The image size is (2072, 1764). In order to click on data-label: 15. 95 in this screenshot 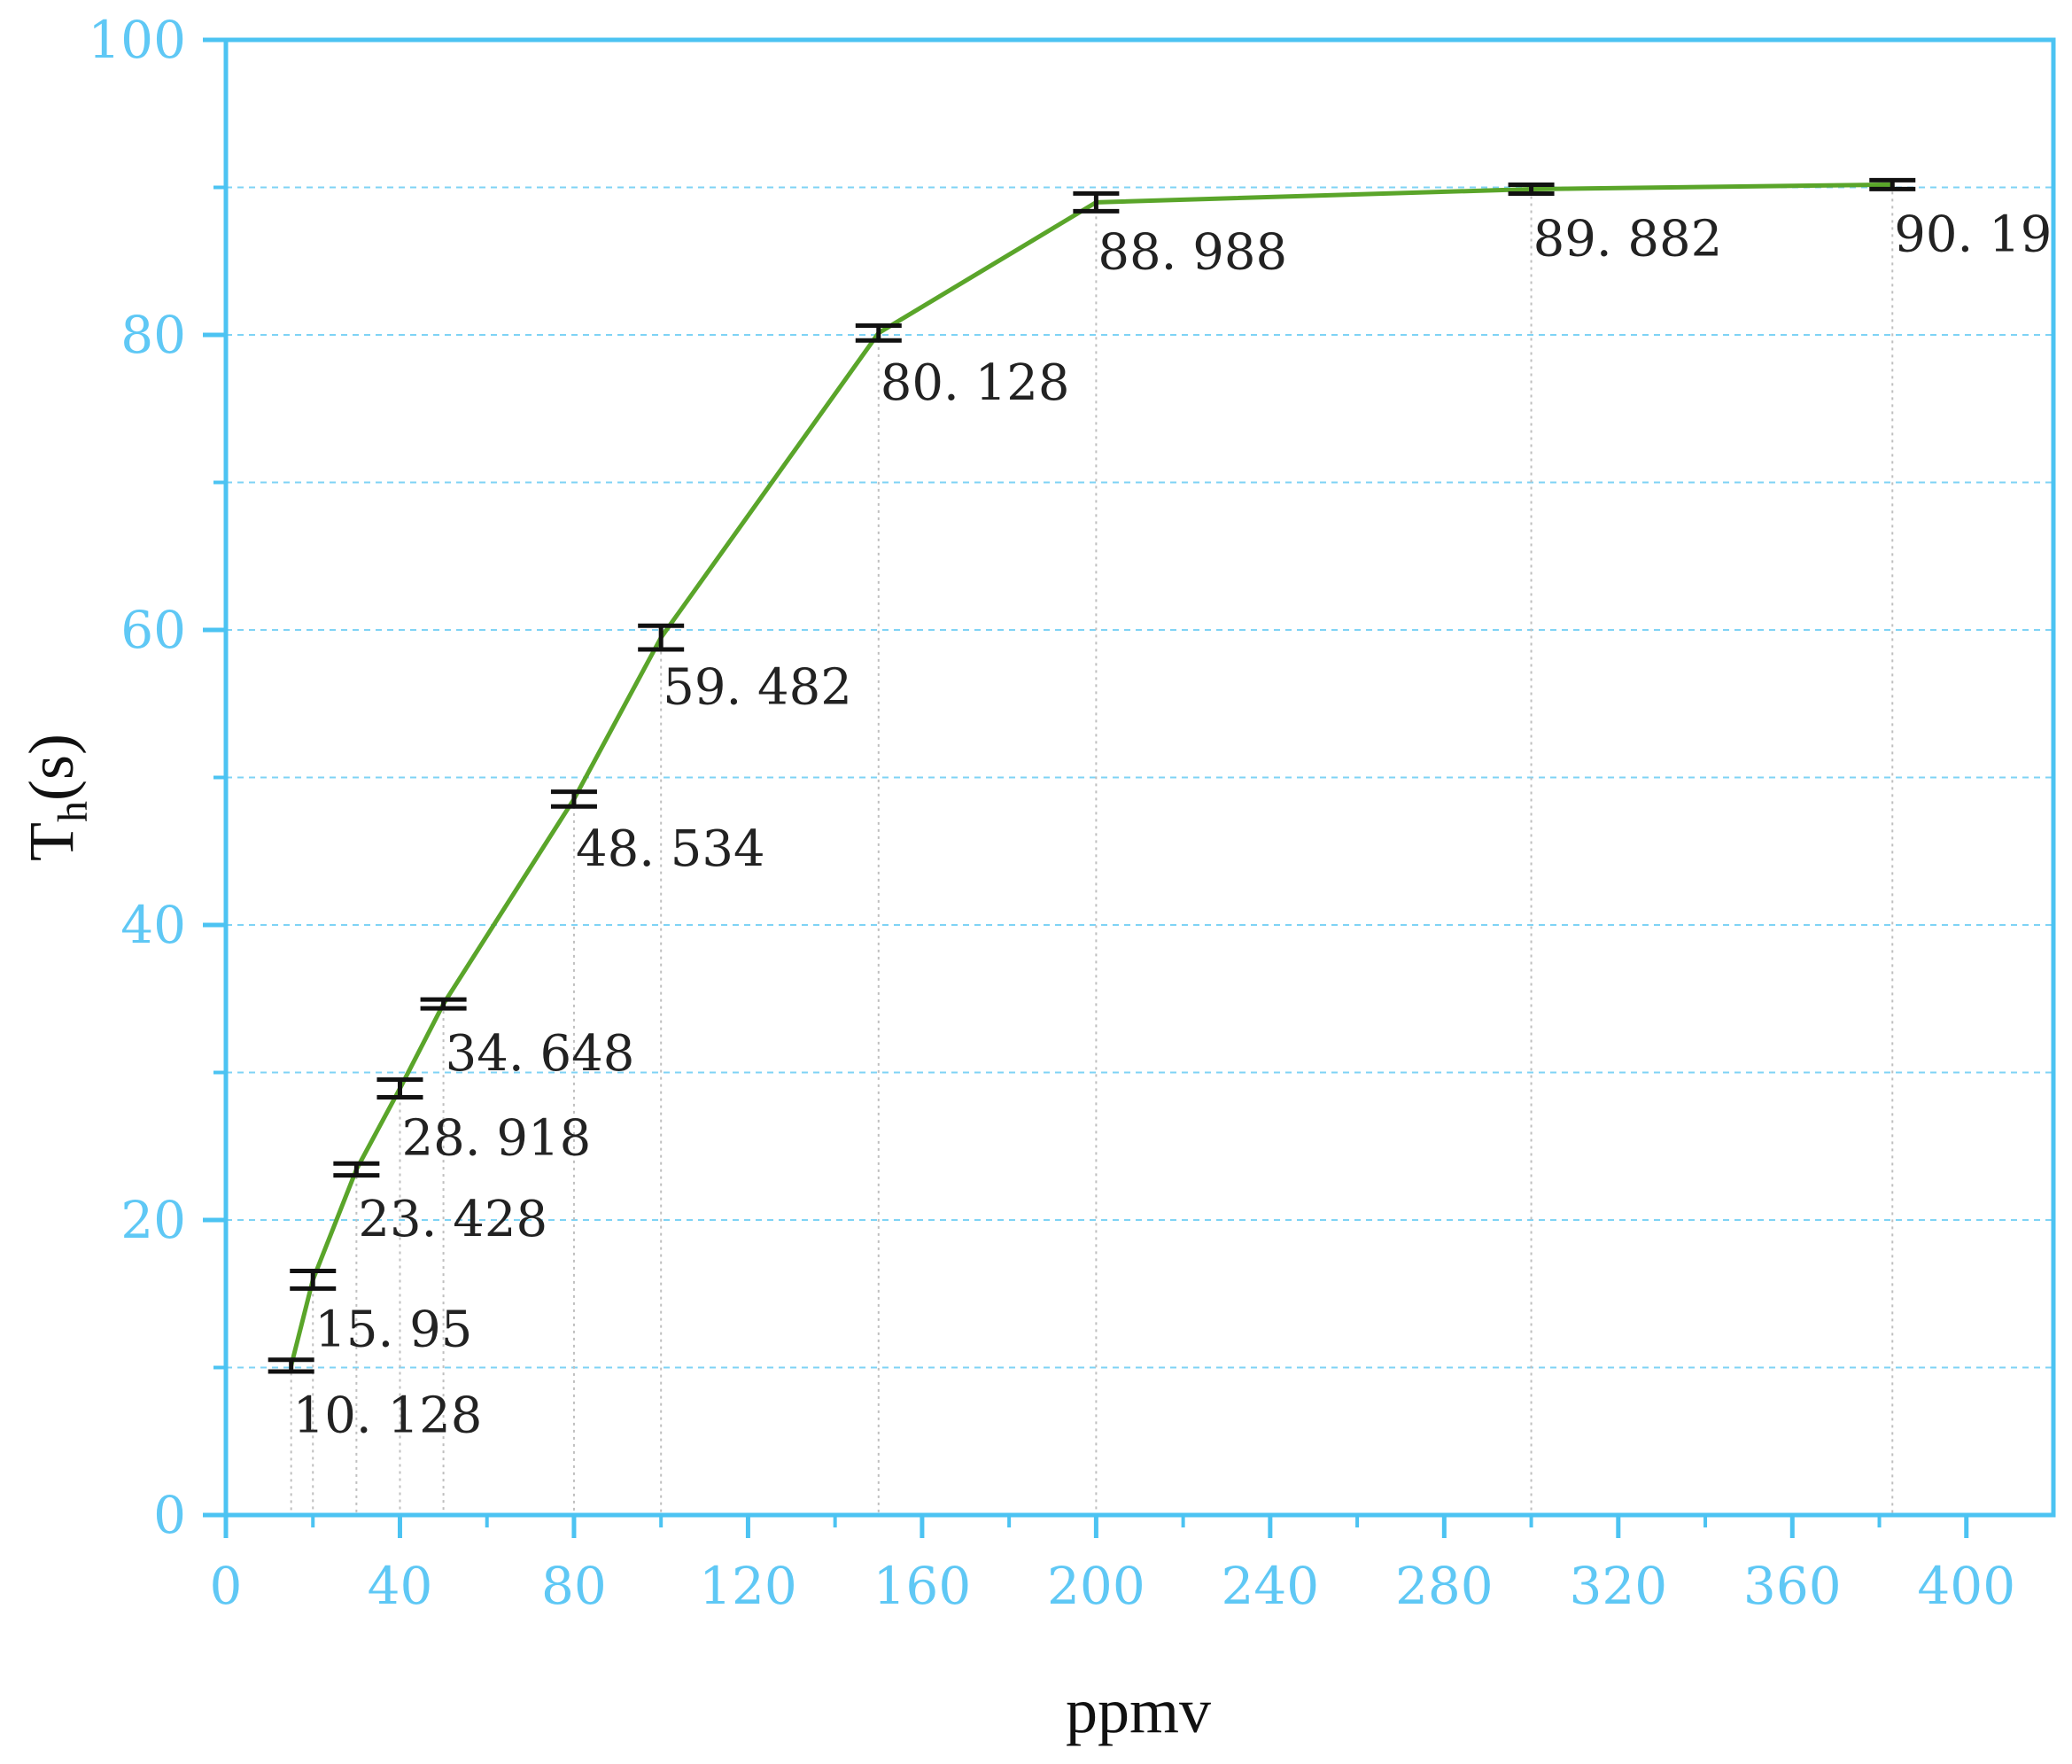, I will do `click(393, 1329)`.